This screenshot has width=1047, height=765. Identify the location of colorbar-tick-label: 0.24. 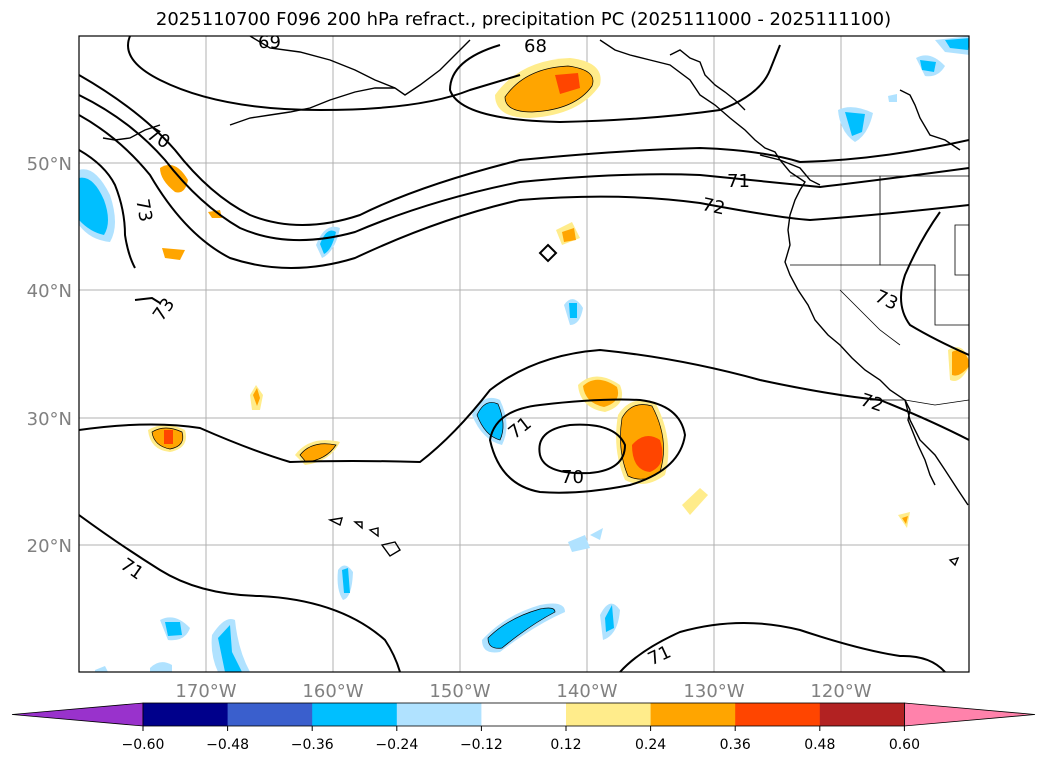
(650, 745).